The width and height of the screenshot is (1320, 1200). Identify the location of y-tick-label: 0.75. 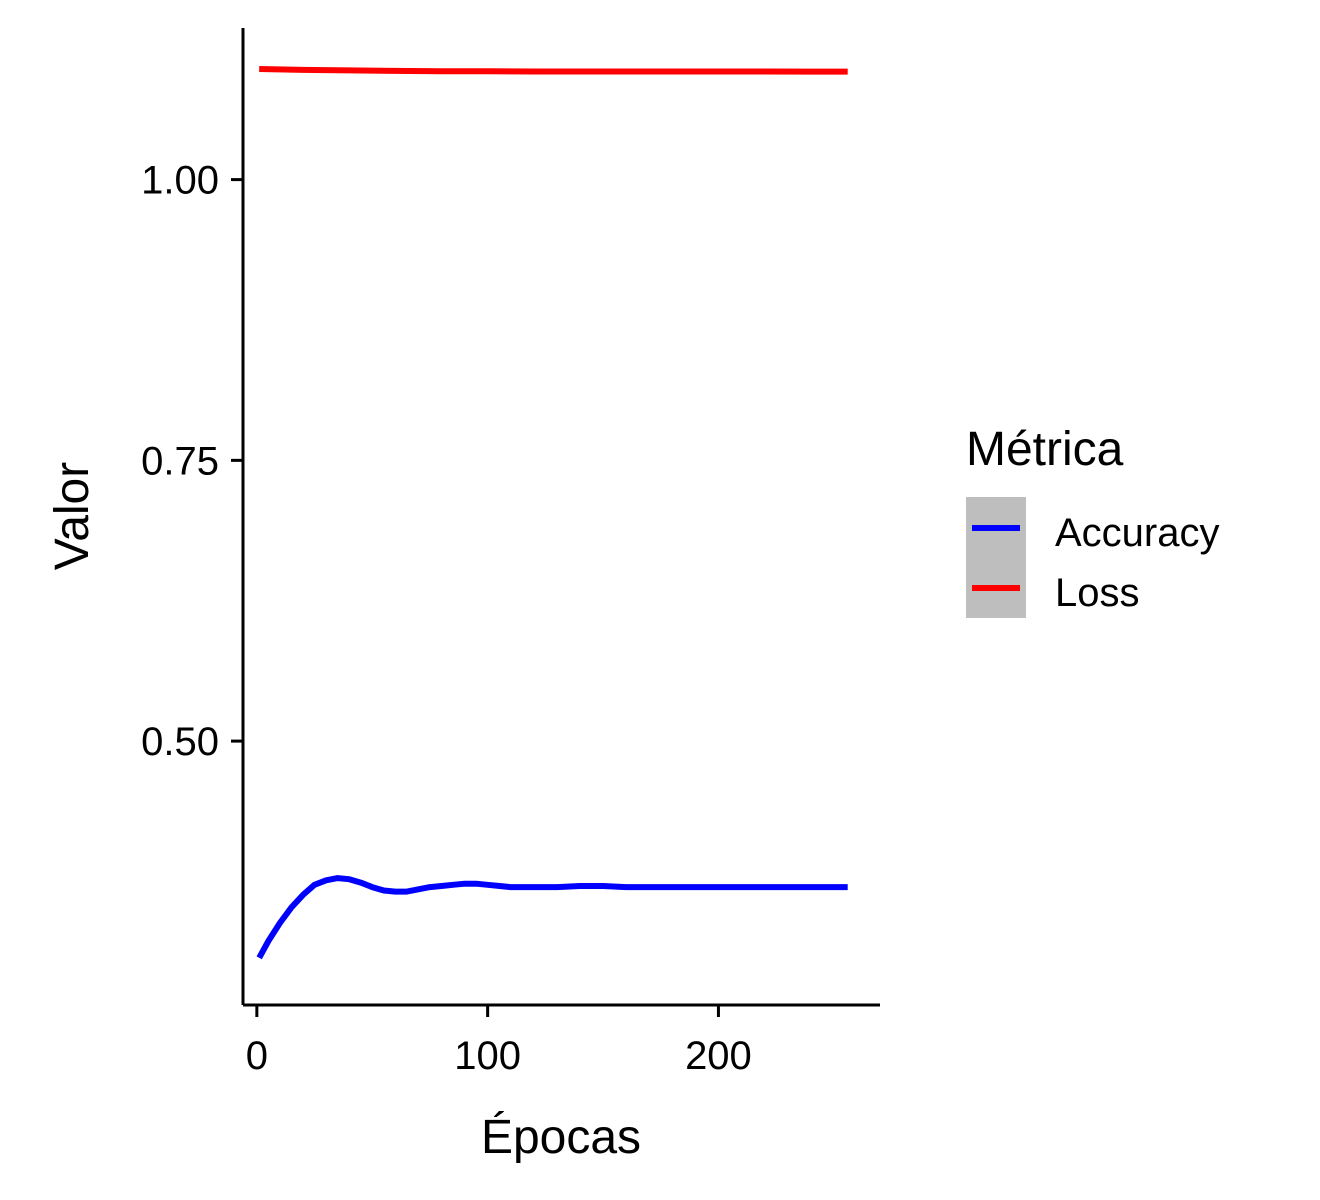
(180, 461).